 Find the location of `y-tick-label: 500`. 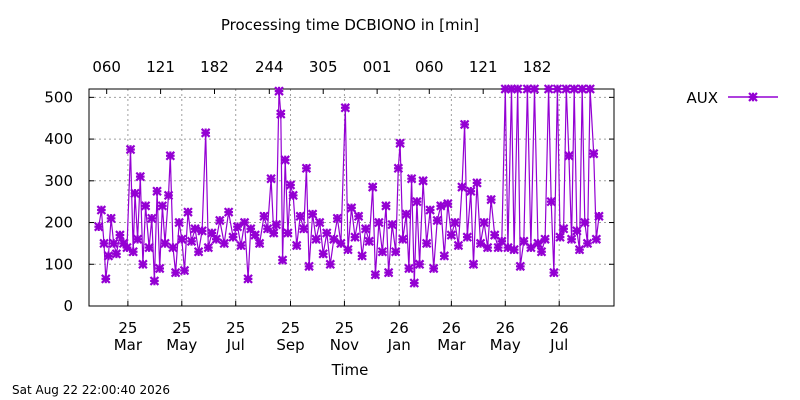

y-tick-label: 500 is located at coordinates (58, 97).